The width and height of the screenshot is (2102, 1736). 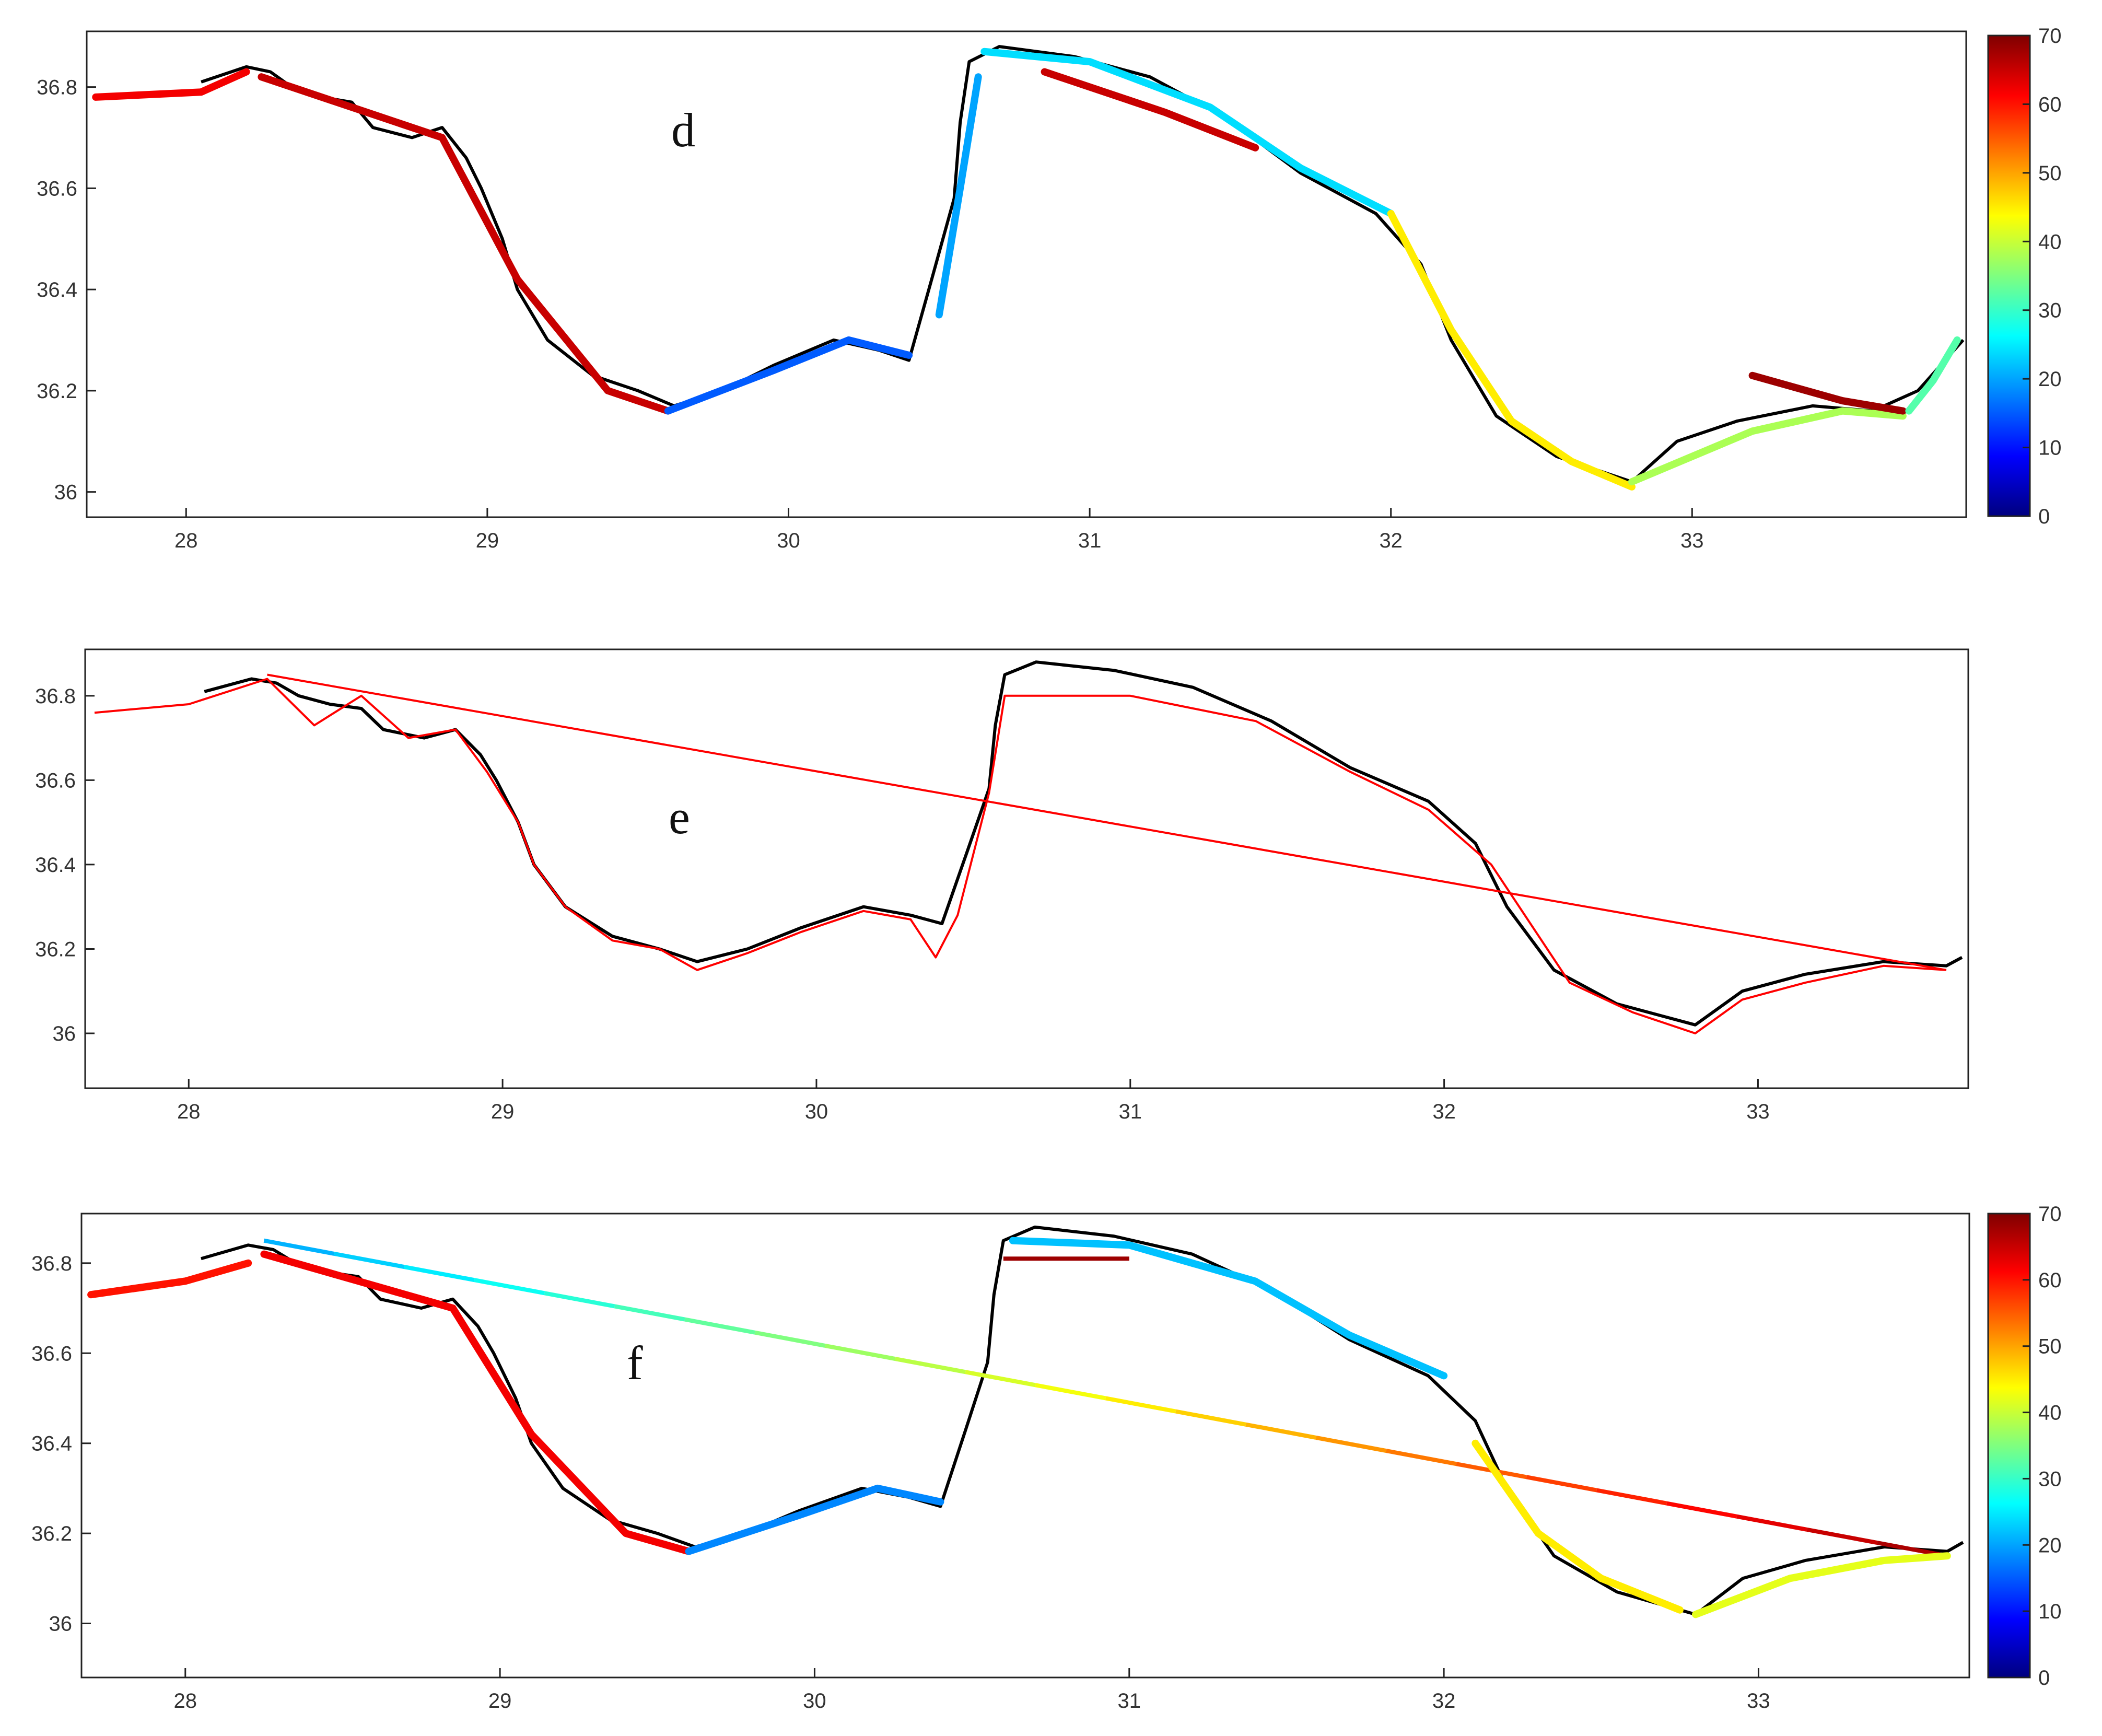 I want to click on panel-d-y-tick-label: 36.4, so click(x=57, y=289).